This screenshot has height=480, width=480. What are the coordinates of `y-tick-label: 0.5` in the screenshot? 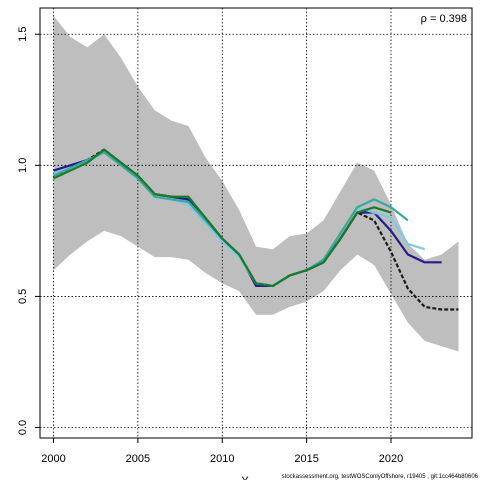 It's located at (23, 296).